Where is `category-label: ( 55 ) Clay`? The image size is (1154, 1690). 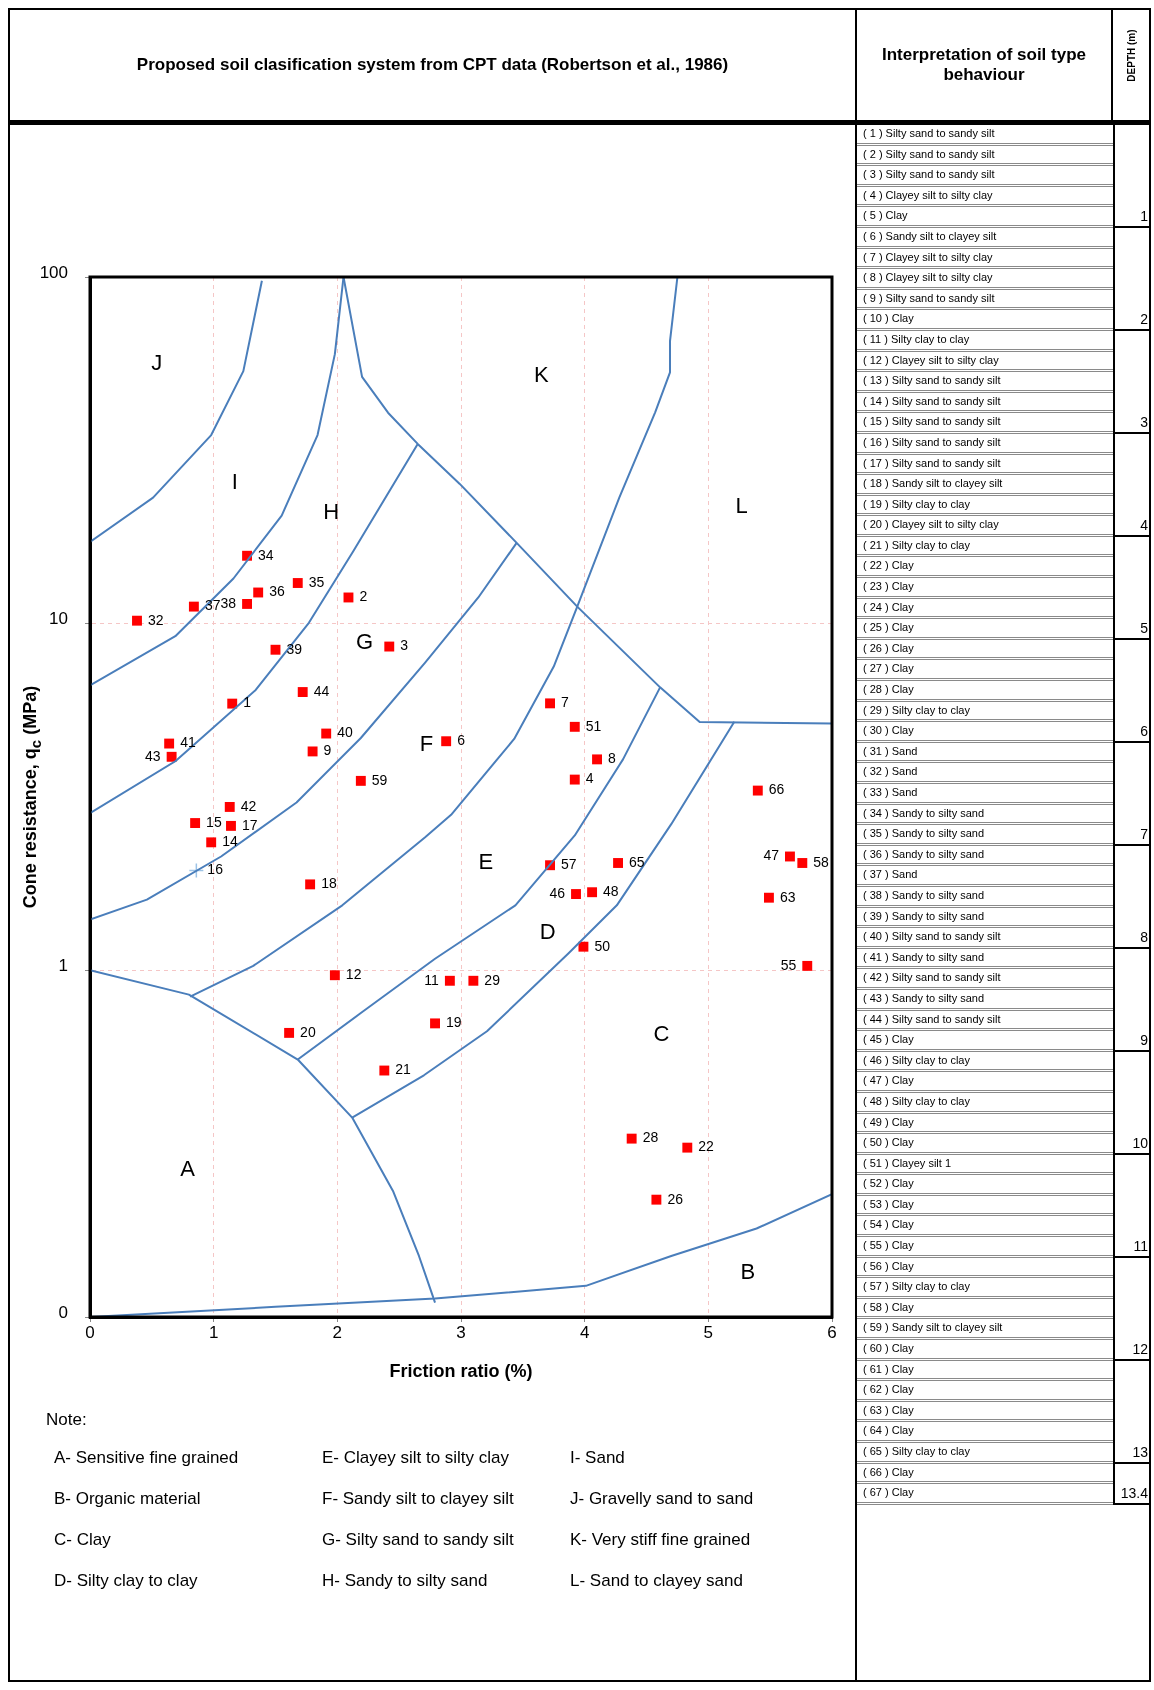 category-label: ( 55 ) Clay is located at coordinates (888, 1245).